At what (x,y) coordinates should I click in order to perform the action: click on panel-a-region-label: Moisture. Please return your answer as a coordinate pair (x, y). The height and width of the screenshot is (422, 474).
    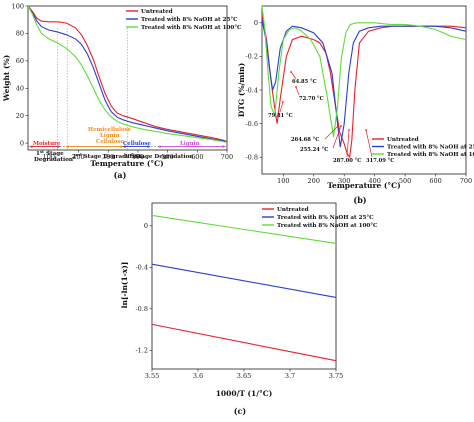
    Looking at the image, I should click on (47, 144).